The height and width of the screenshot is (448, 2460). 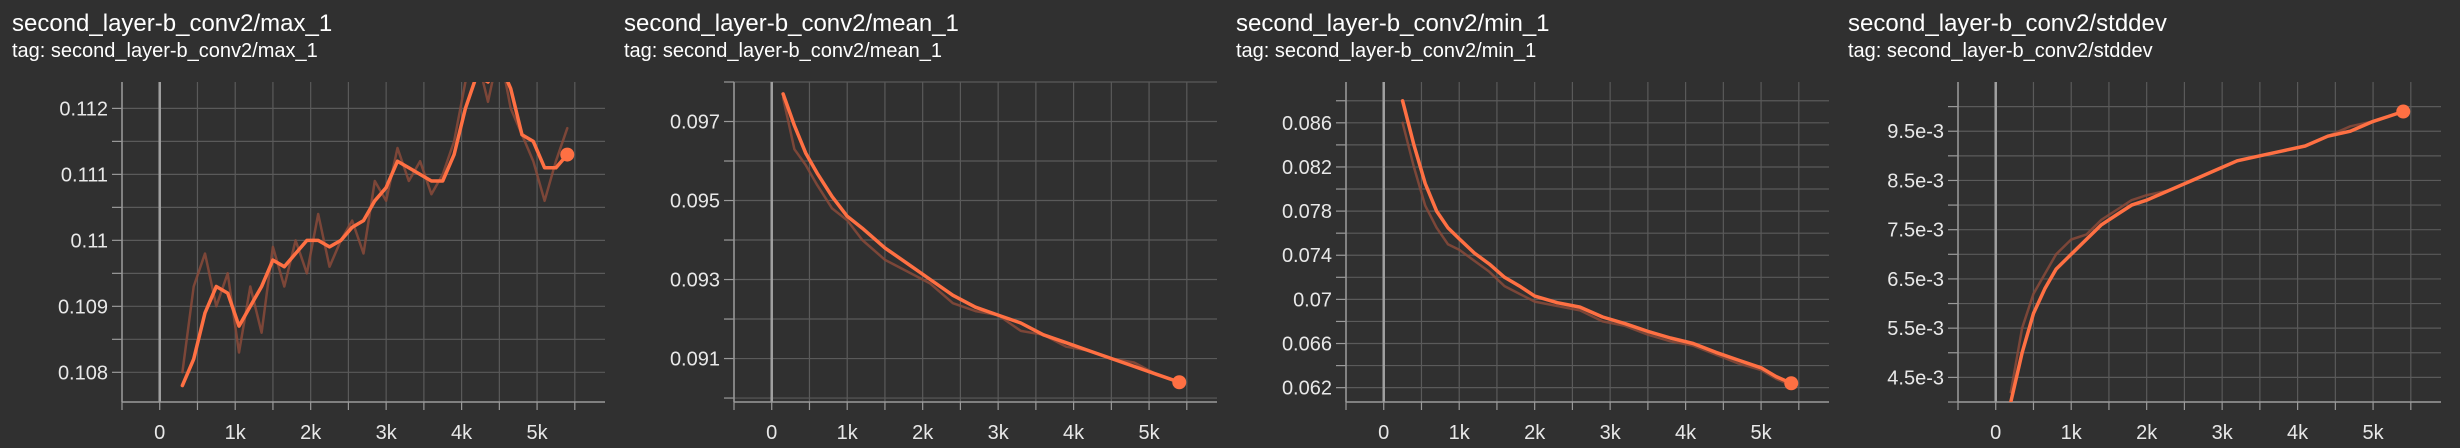 I want to click on y-tick-label: 0.082, so click(x=1307, y=168).